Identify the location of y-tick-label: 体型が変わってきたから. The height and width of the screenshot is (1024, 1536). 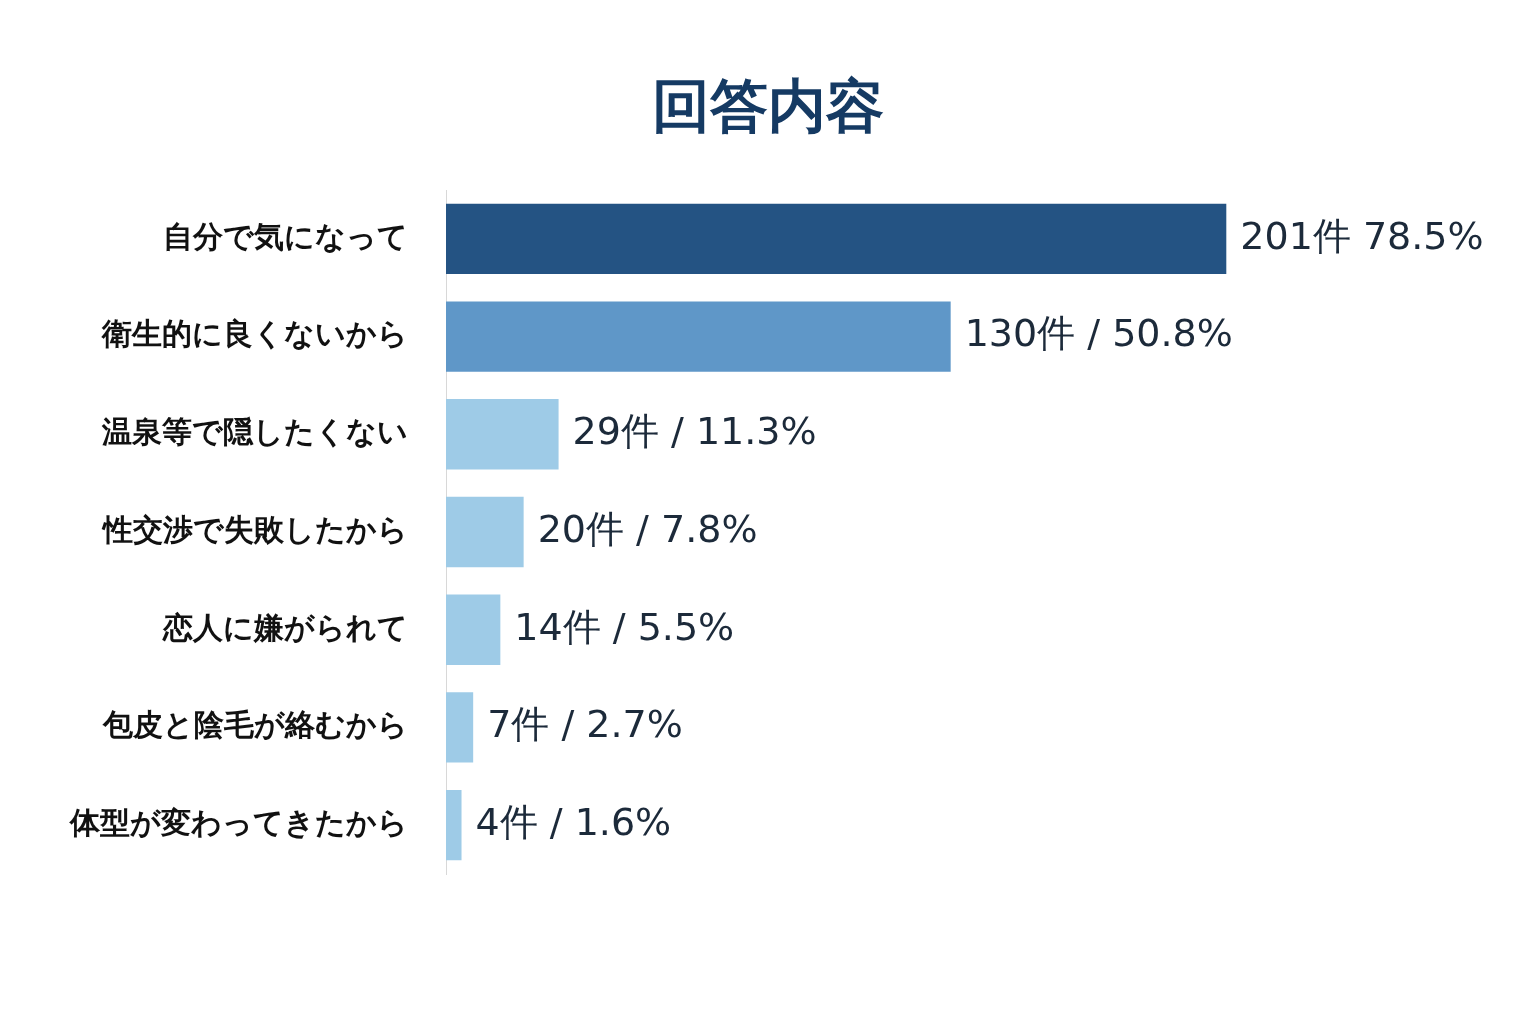
(238, 822).